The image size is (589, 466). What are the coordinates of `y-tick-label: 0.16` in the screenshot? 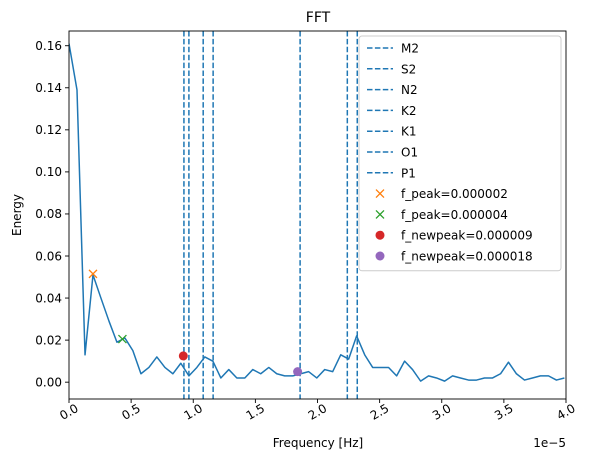 It's located at (48, 46).